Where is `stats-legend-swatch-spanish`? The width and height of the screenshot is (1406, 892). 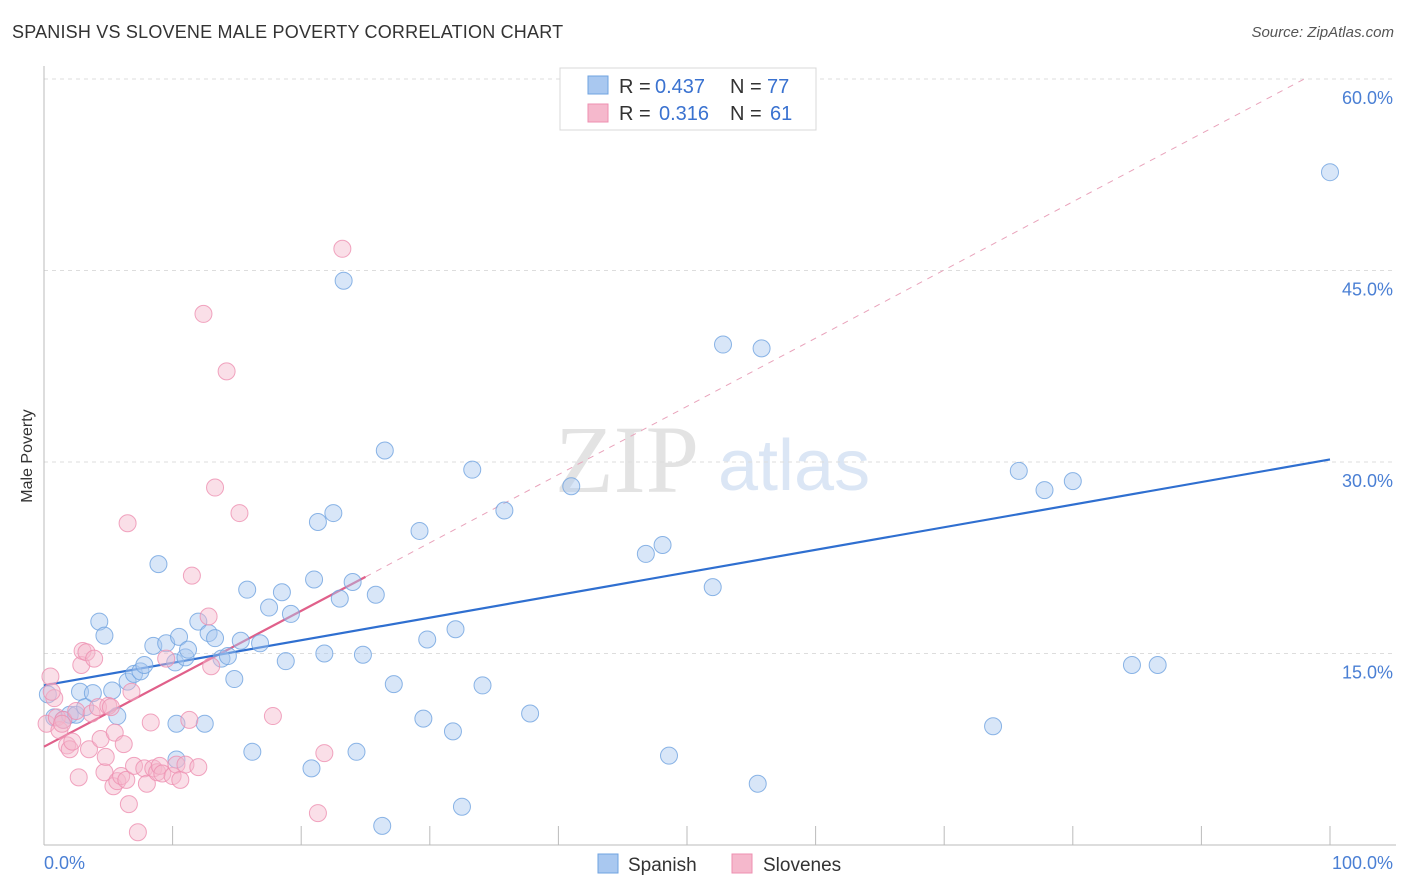 stats-legend-swatch-spanish is located at coordinates (598, 85).